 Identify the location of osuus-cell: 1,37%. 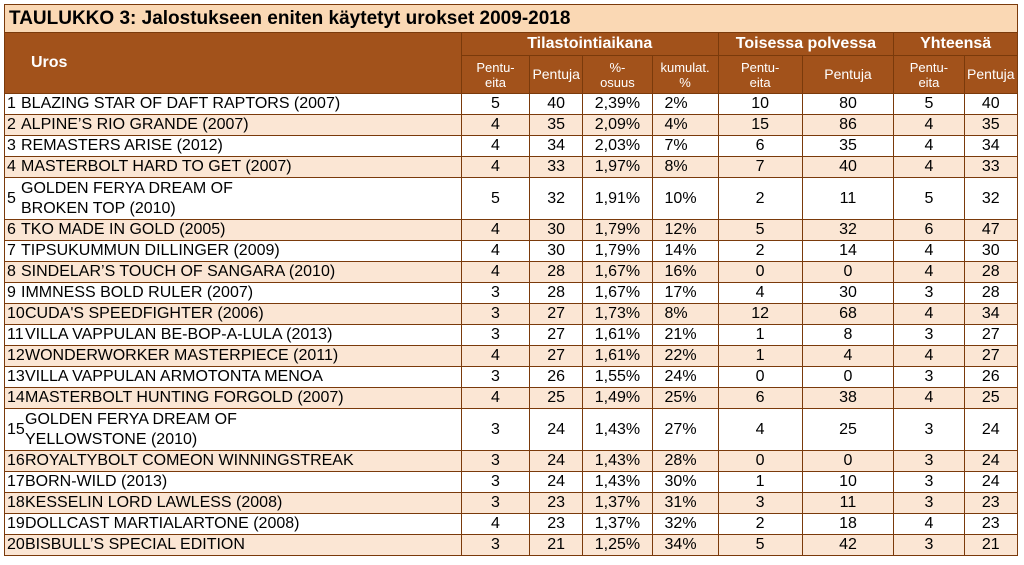
(617, 524).